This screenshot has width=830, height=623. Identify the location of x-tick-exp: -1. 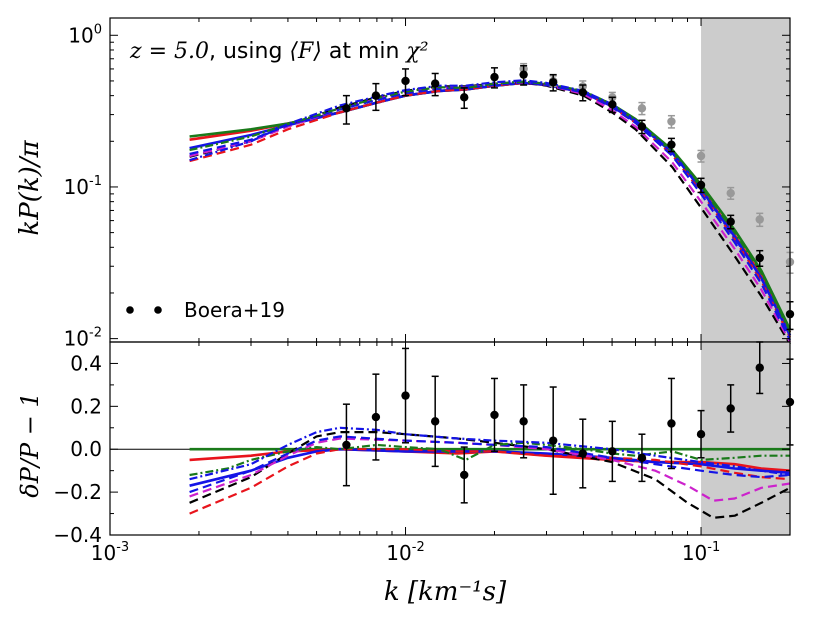
(713, 547).